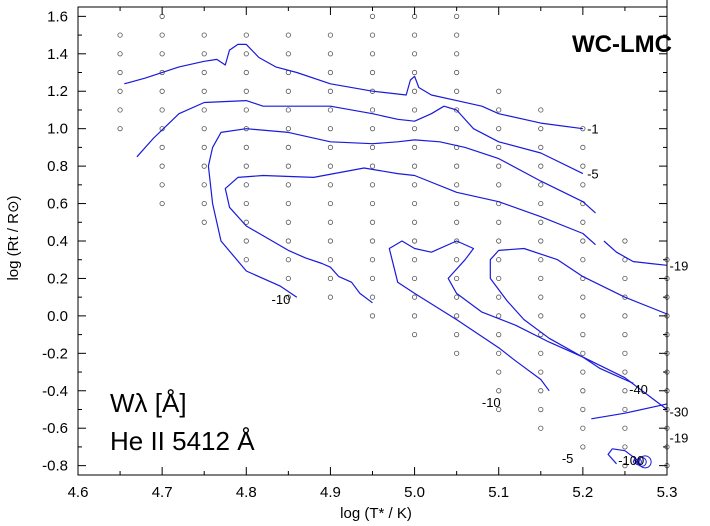  What do you see at coordinates (593, 129) in the screenshot?
I see `contour-label: -1` at bounding box center [593, 129].